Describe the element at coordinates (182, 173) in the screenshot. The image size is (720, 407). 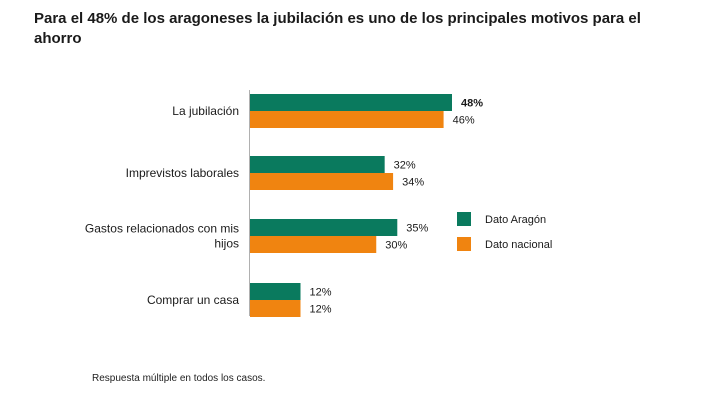
I see `category-label-1: Imprevistos laborales` at that location.